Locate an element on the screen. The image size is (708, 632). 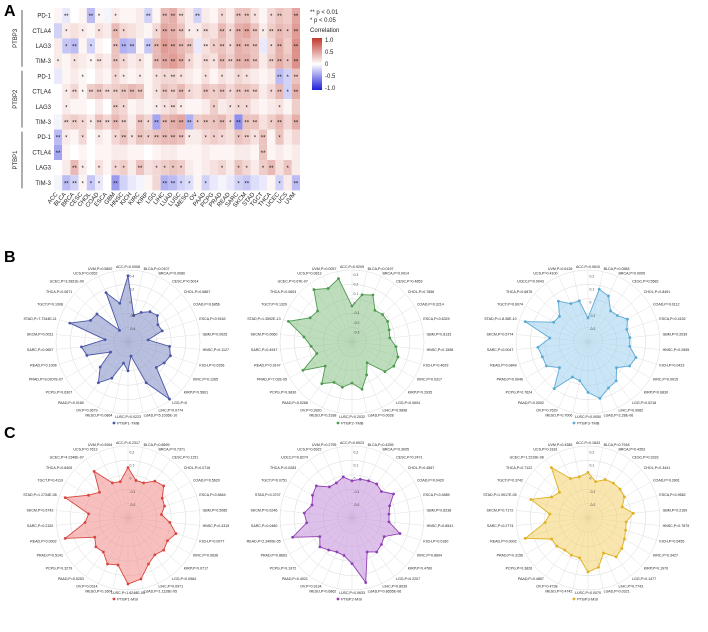
colorbar-tick: -1.0 is located at coordinates (330, 89).